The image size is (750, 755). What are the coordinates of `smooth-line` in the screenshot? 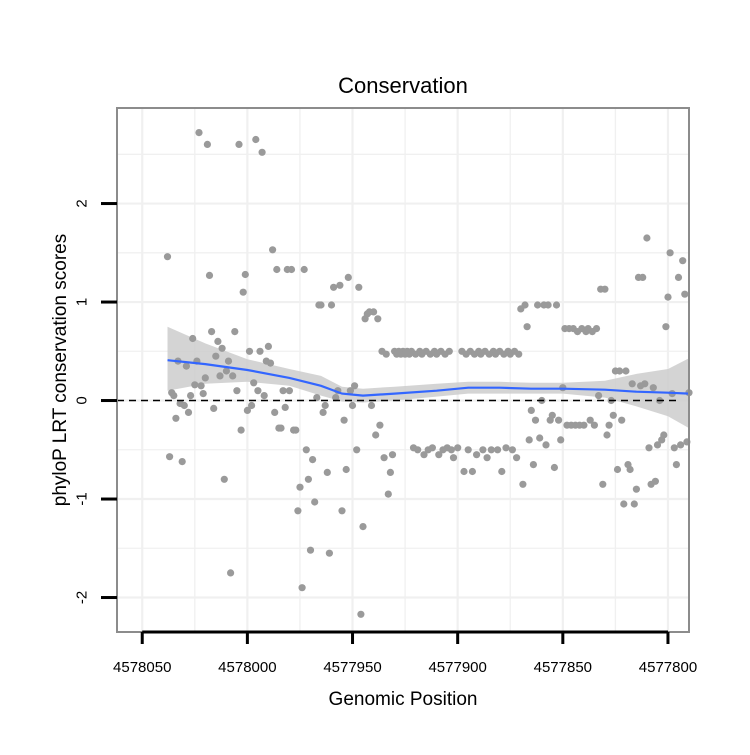 It's located at (428, 378).